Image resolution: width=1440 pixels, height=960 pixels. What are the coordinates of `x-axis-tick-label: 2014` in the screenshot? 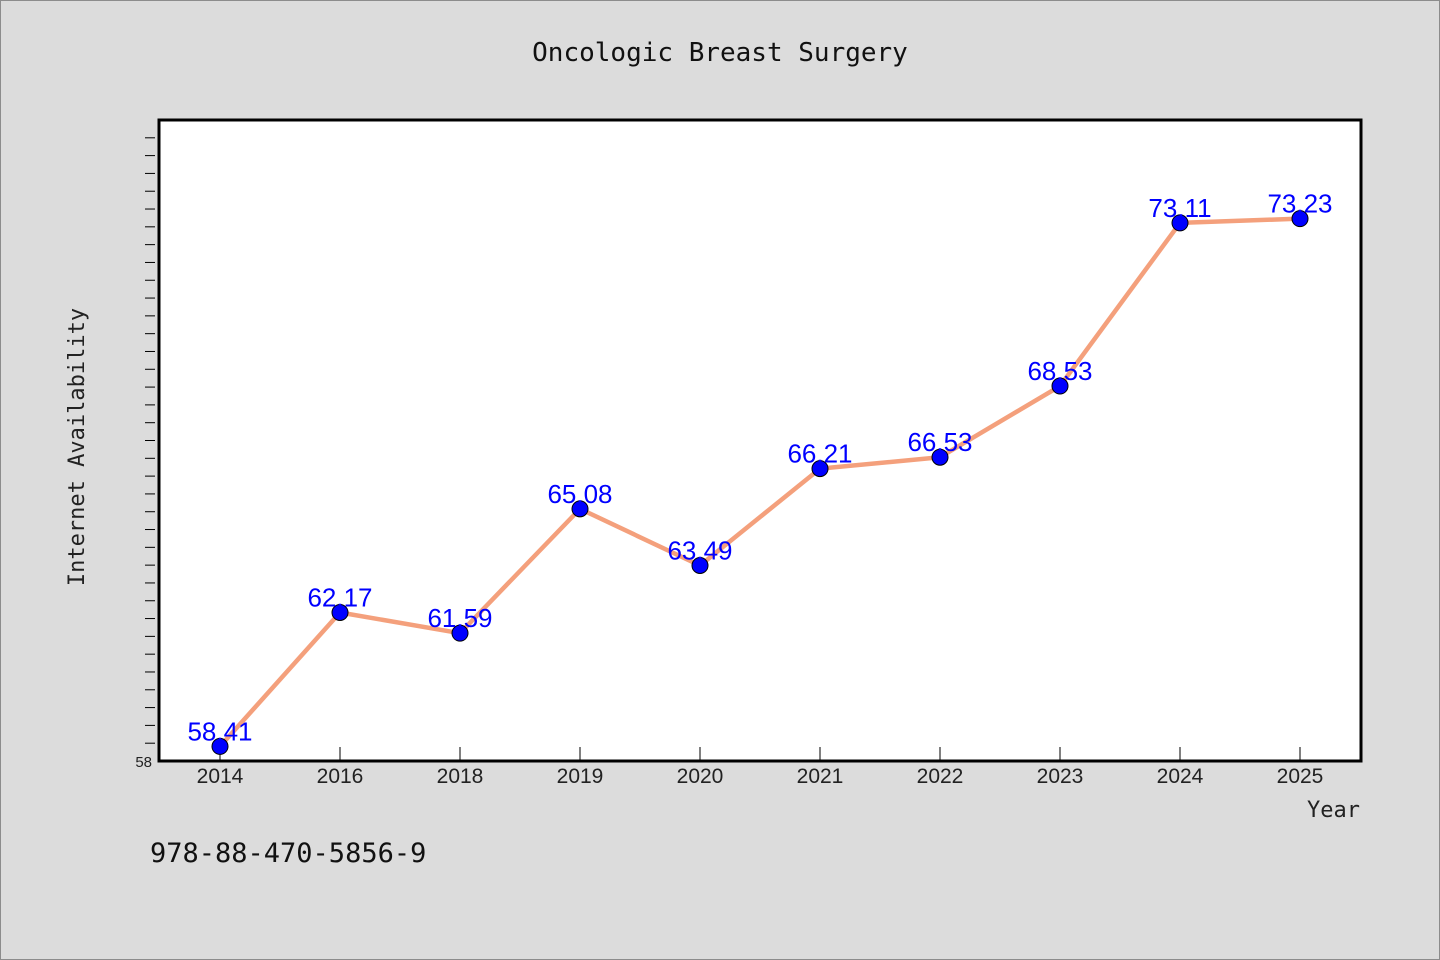 It's located at (220, 776).